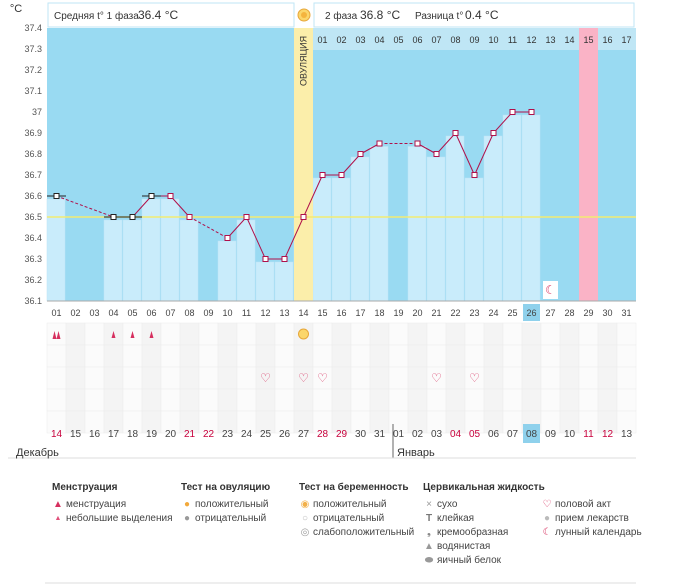  I want to click on ovulation-test-icon, so click(303, 334).